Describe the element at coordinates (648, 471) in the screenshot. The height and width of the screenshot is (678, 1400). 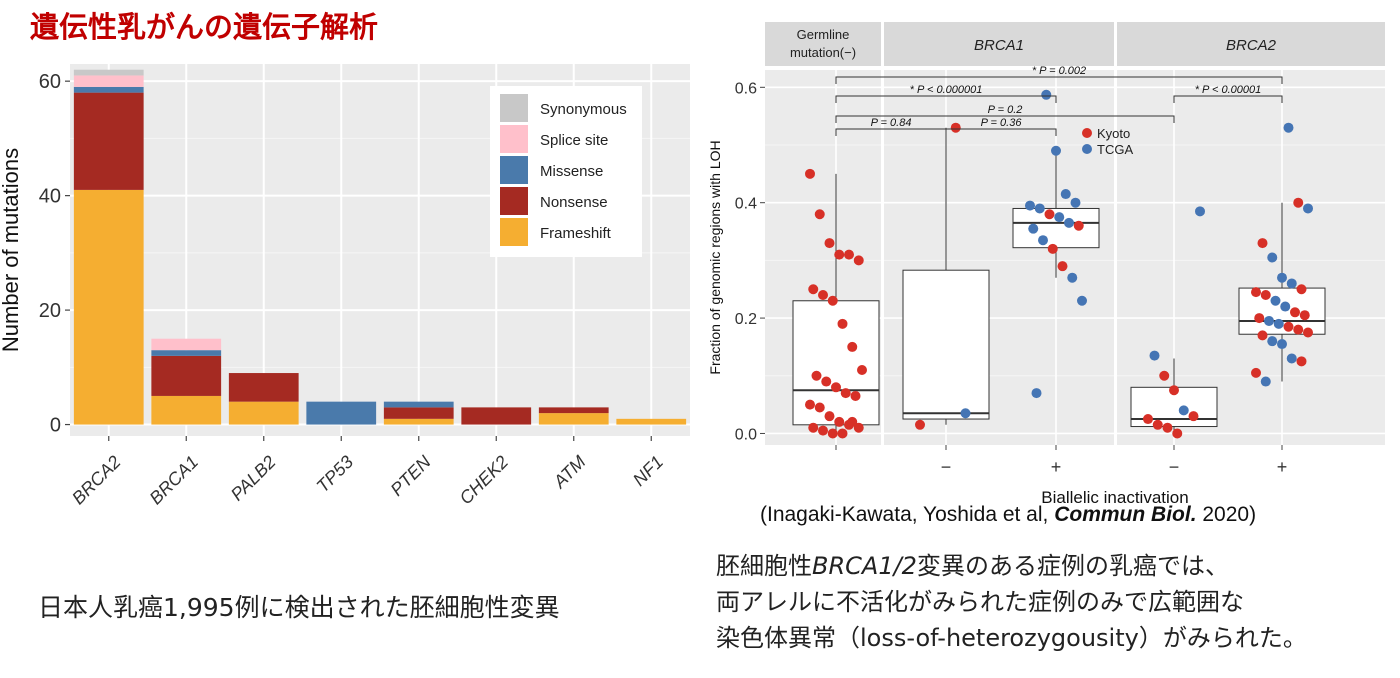
I see `x-tick-label: NF1` at that location.